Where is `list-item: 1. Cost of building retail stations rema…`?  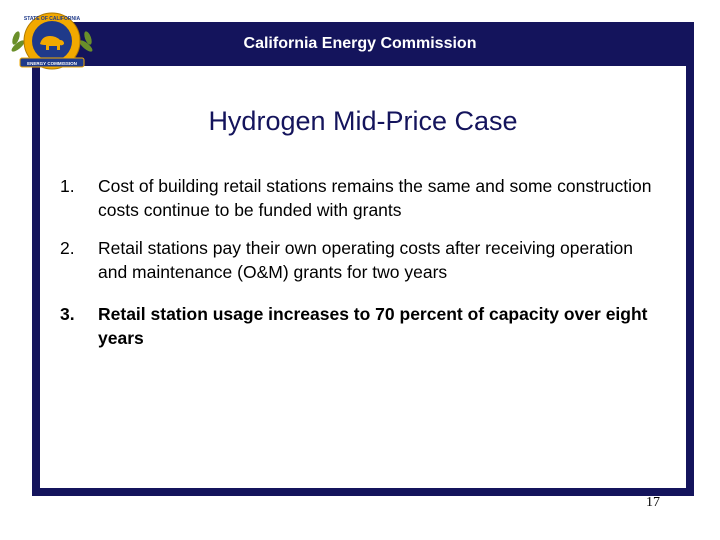 list-item: 1. Cost of building retail stations rema… is located at coordinates (360, 198).